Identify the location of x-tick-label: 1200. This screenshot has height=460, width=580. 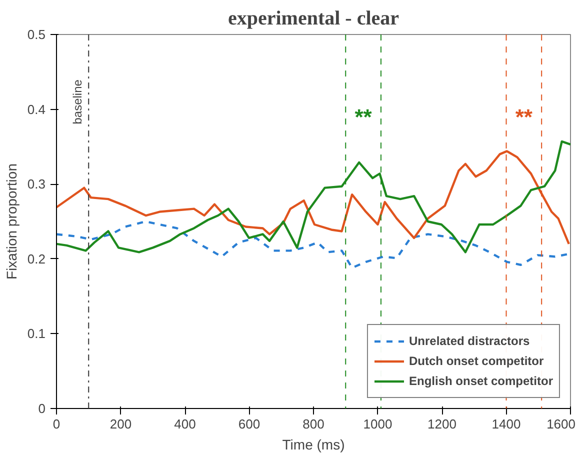
(442, 424).